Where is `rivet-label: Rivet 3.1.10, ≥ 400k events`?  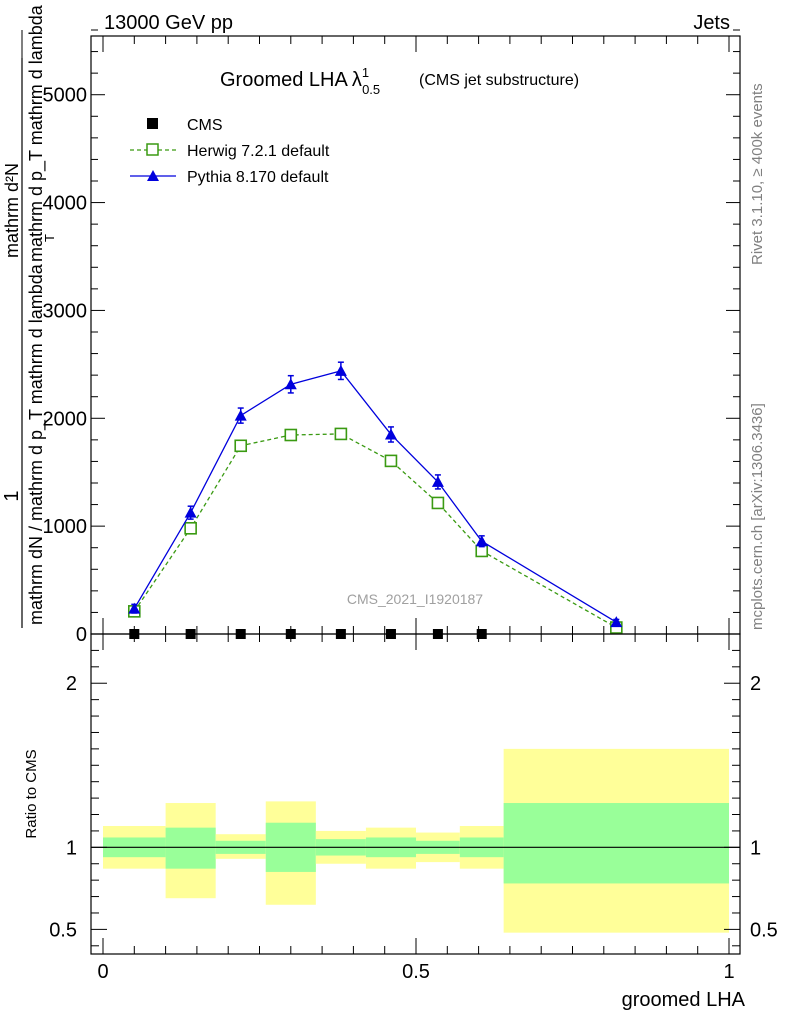
rivet-label: Rivet 3.1.10, ≥ 400k events is located at coordinates (757, 174).